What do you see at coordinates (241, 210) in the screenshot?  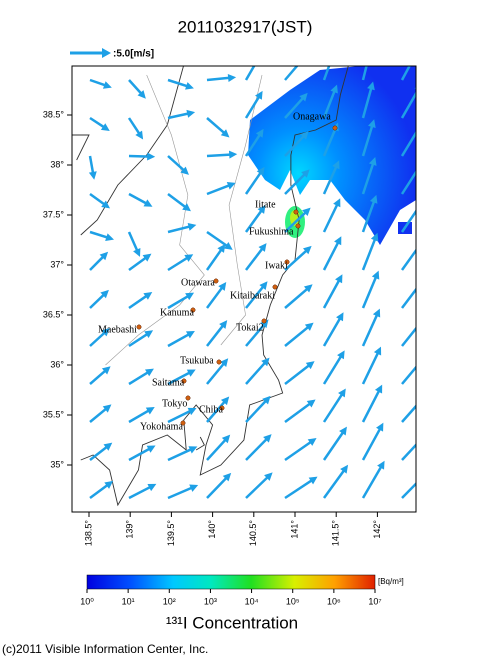 I see `prefecture-border` at bounding box center [241, 210].